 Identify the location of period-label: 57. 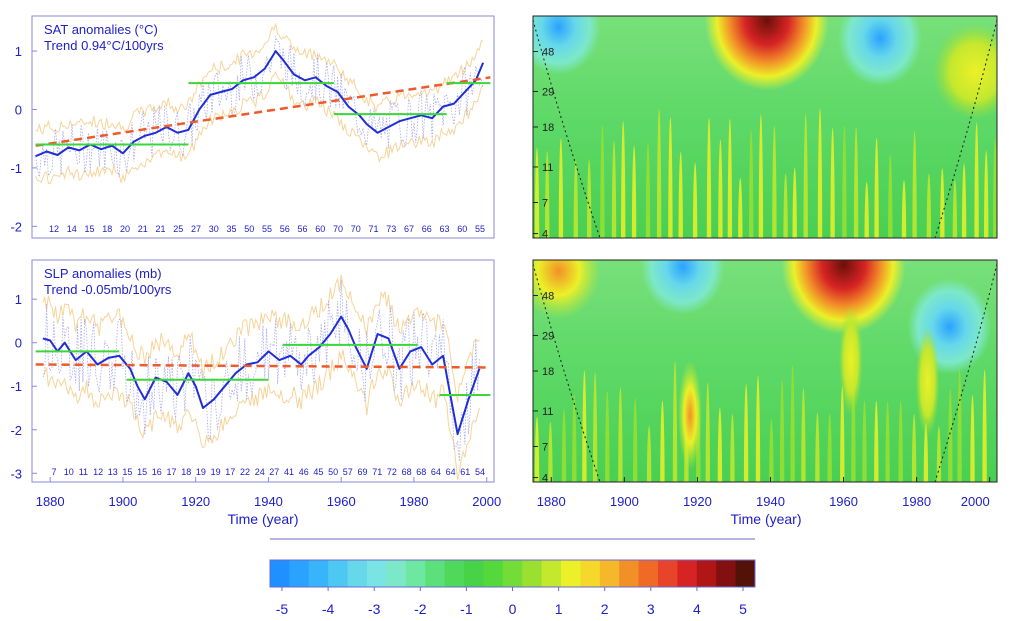
(348, 472).